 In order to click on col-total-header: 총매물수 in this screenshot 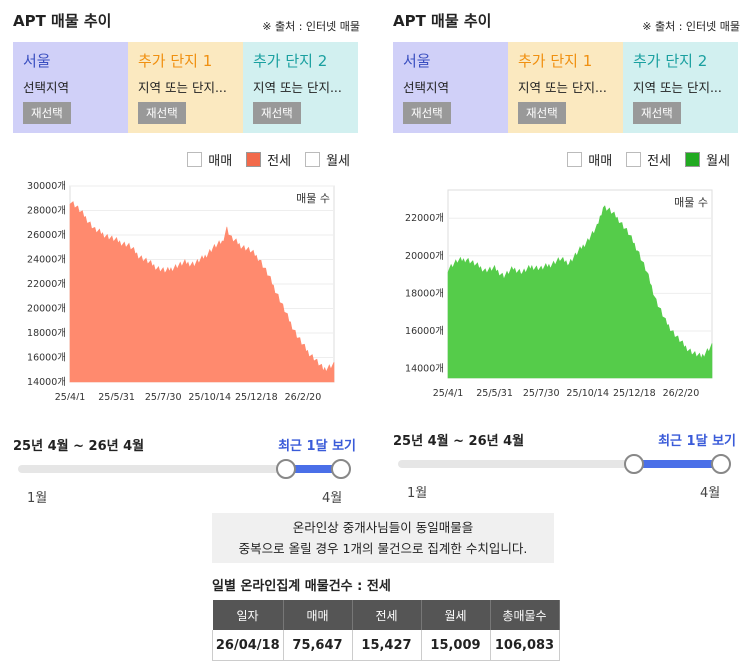, I will do `click(525, 615)`.